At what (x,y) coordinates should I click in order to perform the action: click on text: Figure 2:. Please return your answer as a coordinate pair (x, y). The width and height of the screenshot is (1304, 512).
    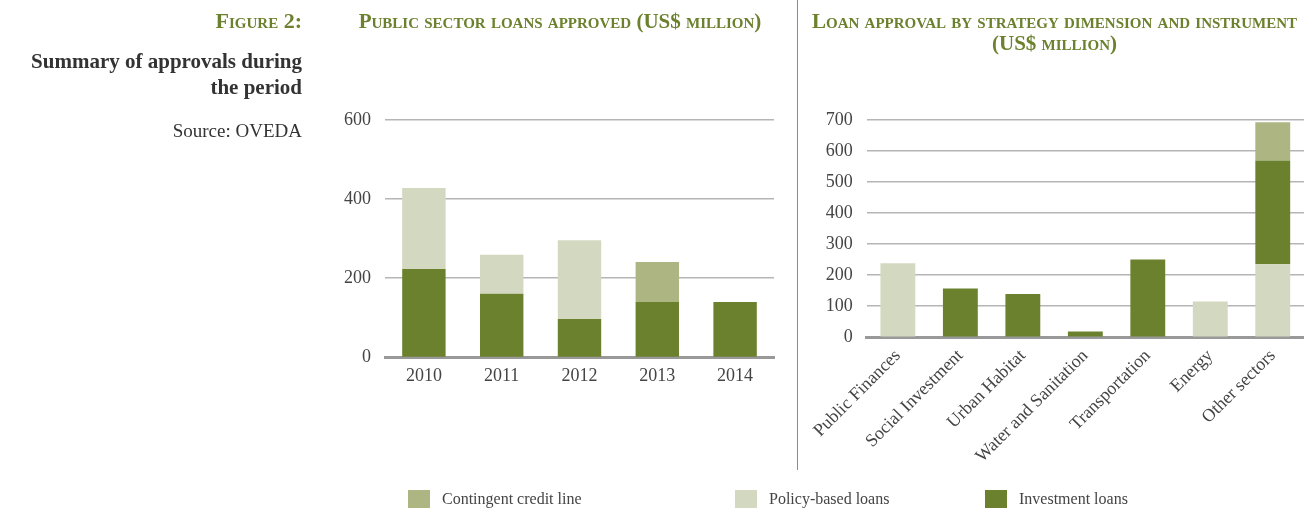
    Looking at the image, I should click on (258, 21).